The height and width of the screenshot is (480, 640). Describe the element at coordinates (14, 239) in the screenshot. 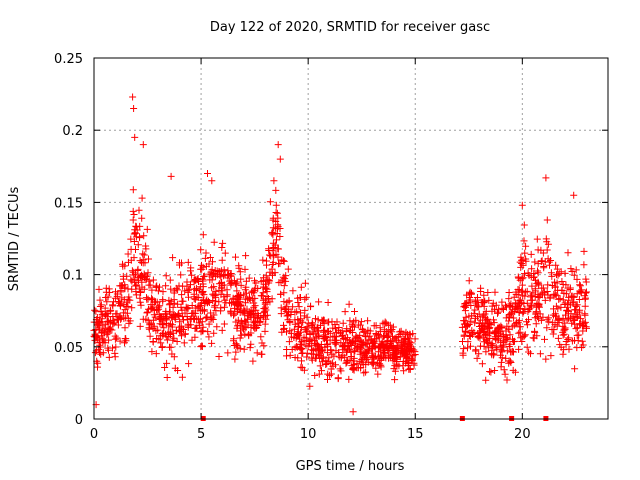

I see `y-axis-label: SRMTID / TECUs` at that location.